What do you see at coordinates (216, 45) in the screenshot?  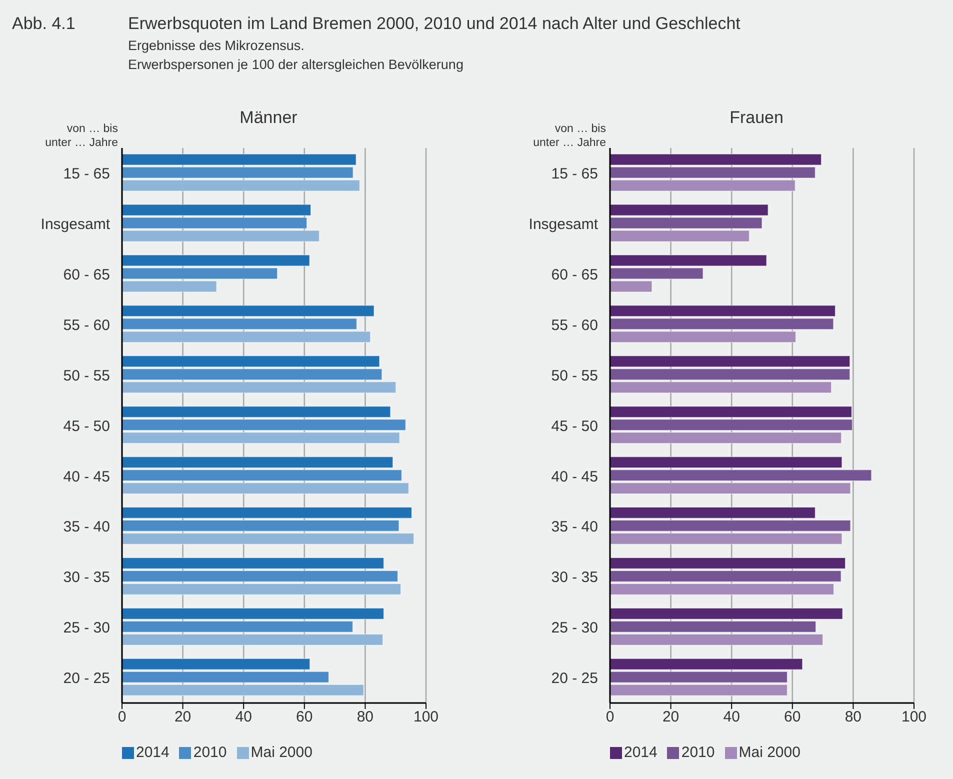 I see `text: Ergebnisse des Mikrozensus.` at bounding box center [216, 45].